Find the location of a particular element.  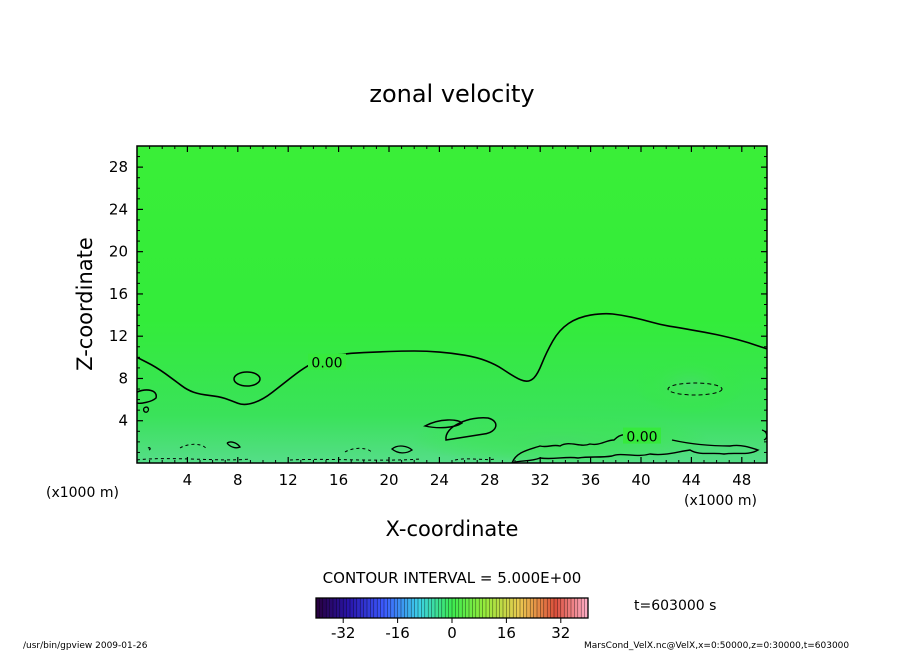

x-tick-label: 44 is located at coordinates (691, 480).